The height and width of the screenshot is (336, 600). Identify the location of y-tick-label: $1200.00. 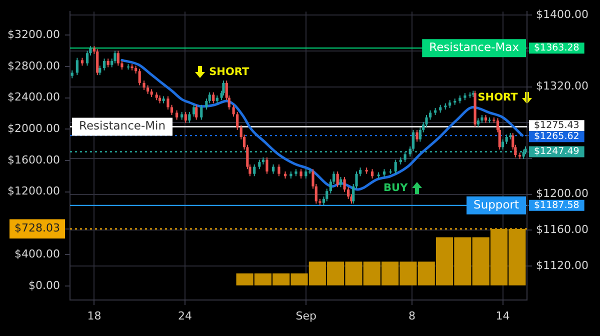
(34, 191).